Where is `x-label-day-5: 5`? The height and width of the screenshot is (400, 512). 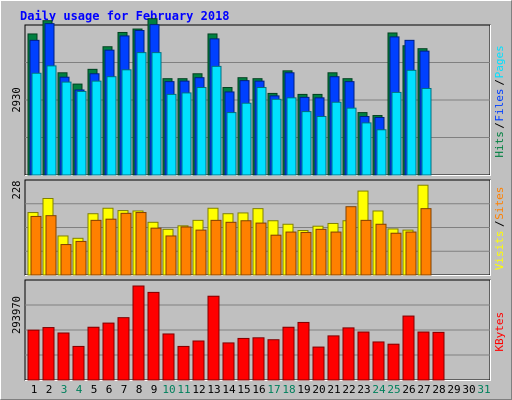
x-label-day-5: 5 is located at coordinates (94, 389).